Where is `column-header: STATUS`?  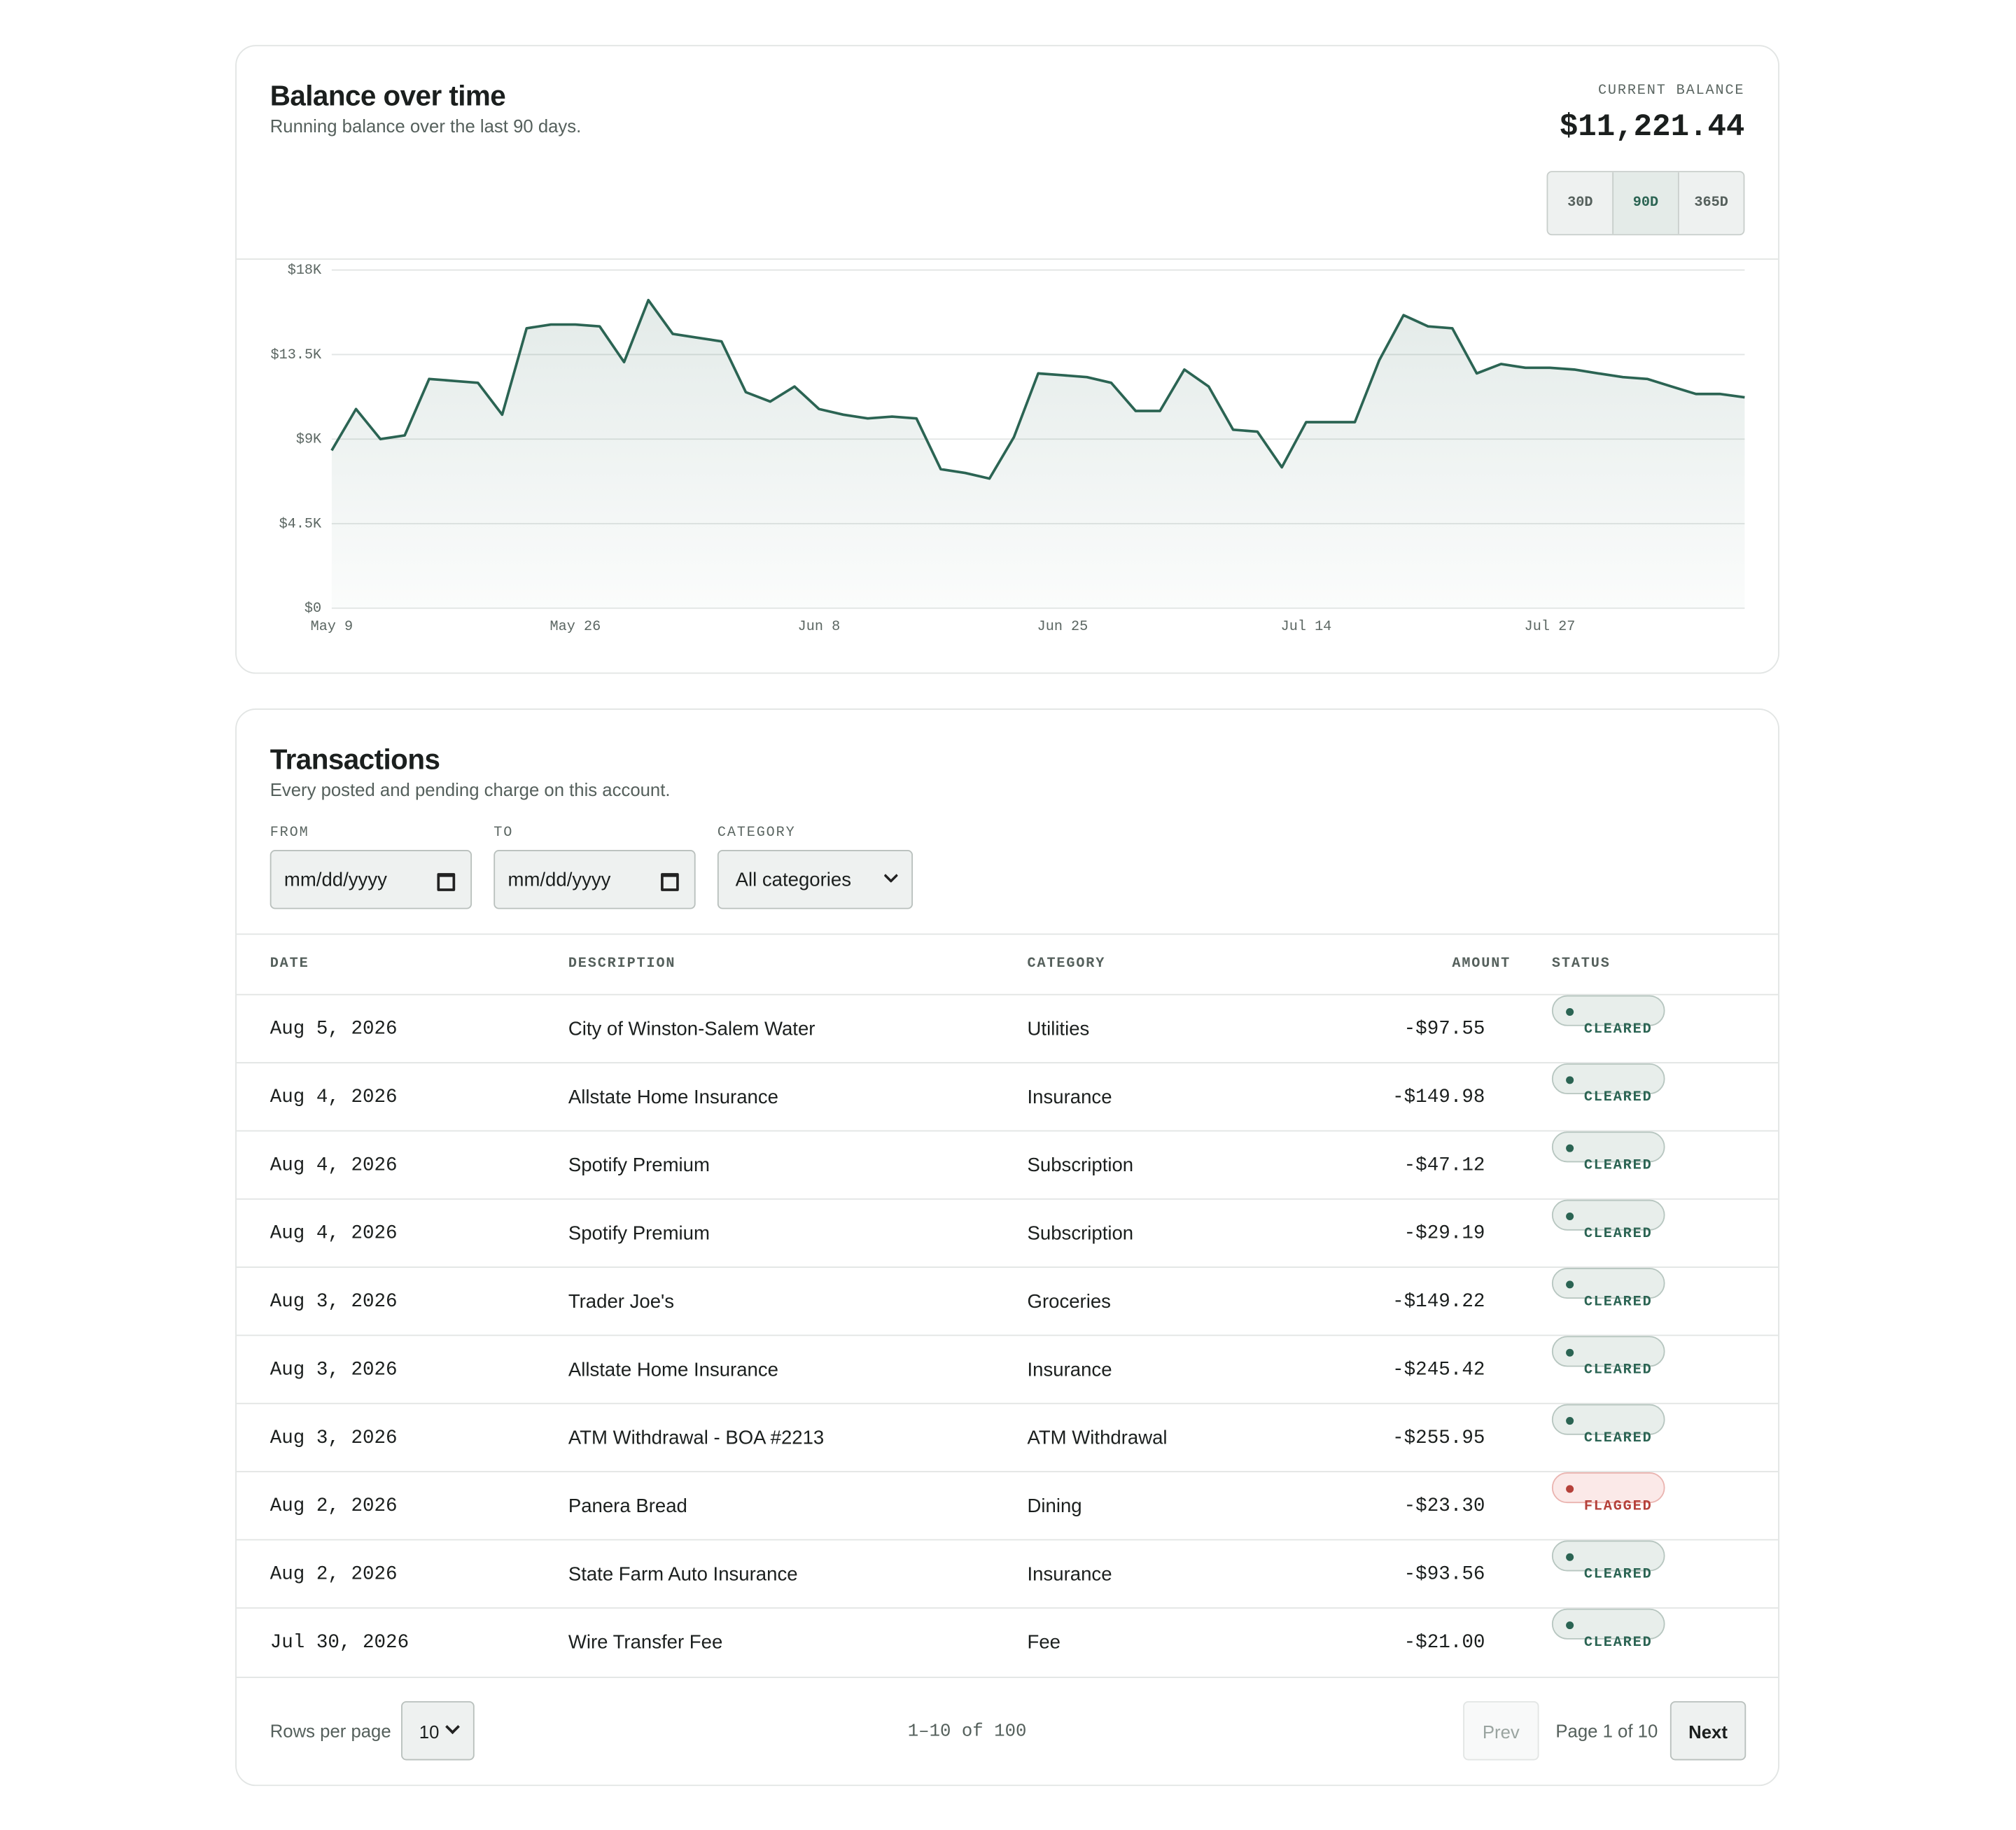
column-header: STATUS is located at coordinates (1581, 964).